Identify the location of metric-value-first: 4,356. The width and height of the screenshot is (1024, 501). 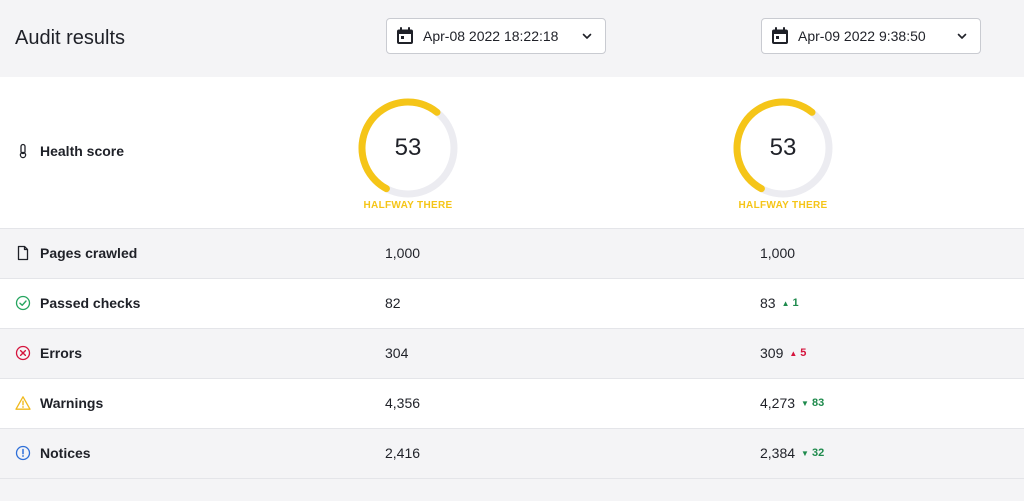
(402, 403).